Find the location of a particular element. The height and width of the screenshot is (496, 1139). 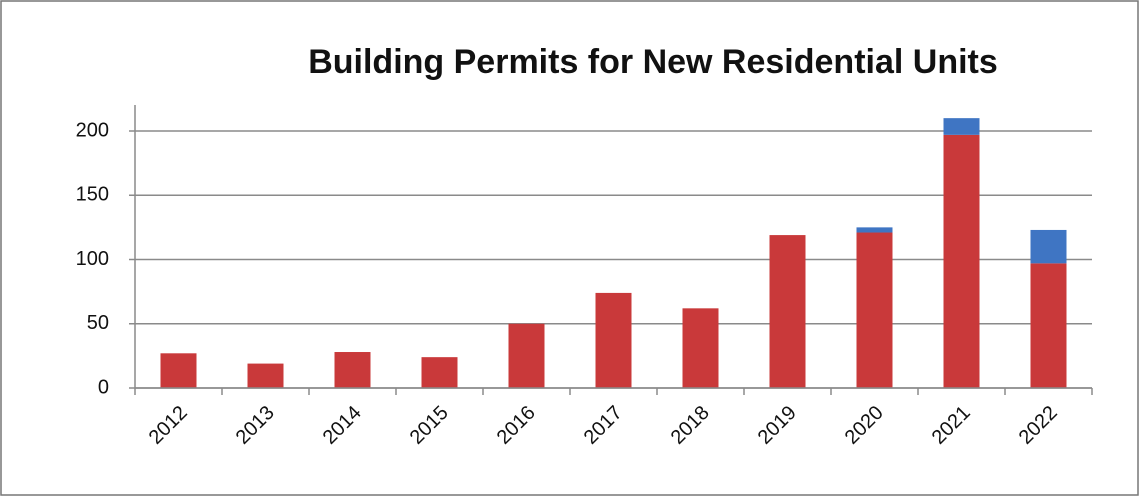

y-tick-label: 150 is located at coordinates (92, 195).